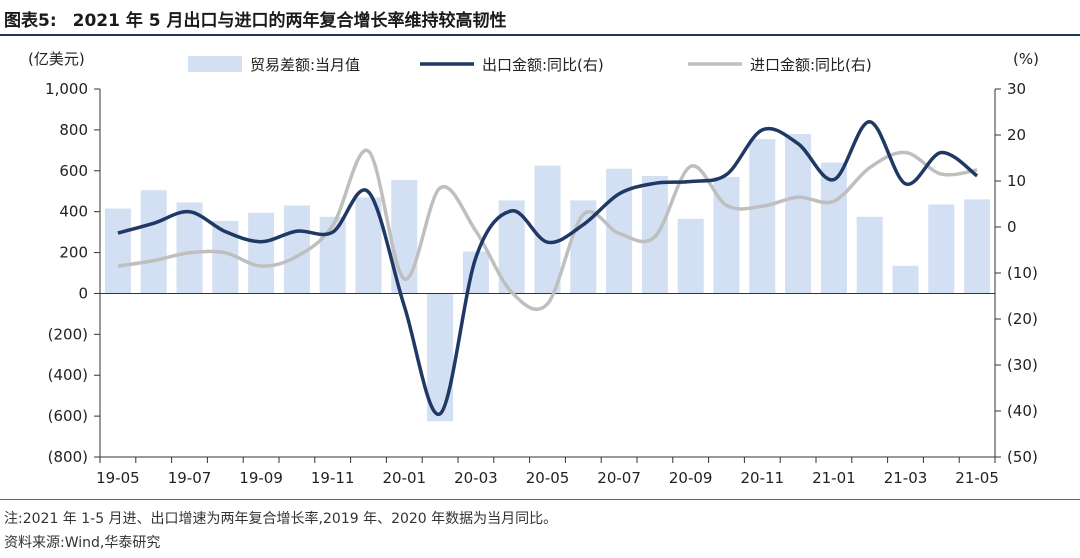  What do you see at coordinates (56, 59) in the screenshot?
I see `left-axis-unit: (亿美元)` at bounding box center [56, 59].